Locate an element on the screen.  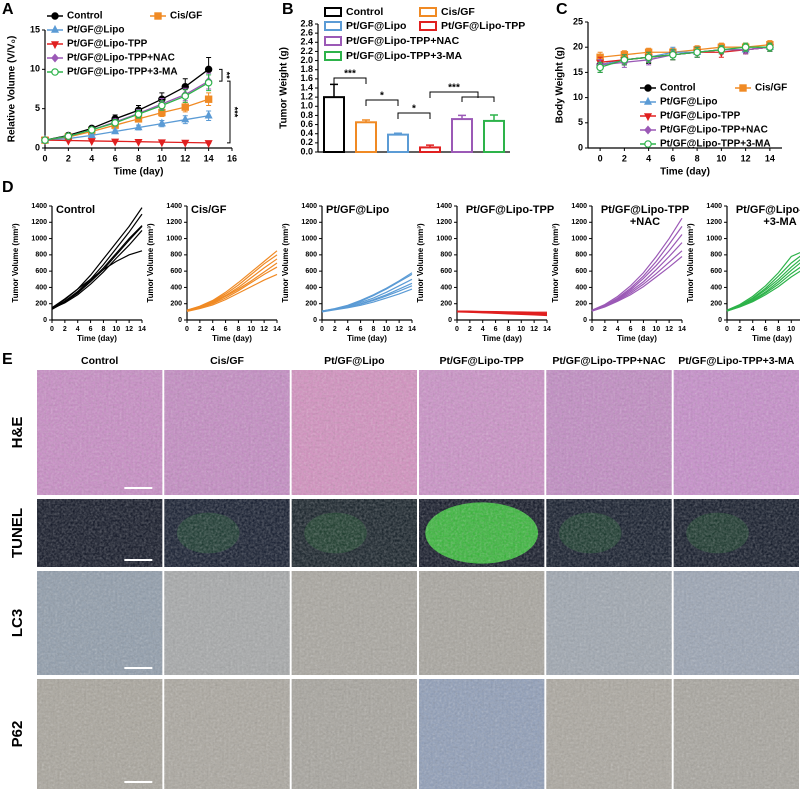
y-tick-label: 1200 is located at coordinates (444, 222).